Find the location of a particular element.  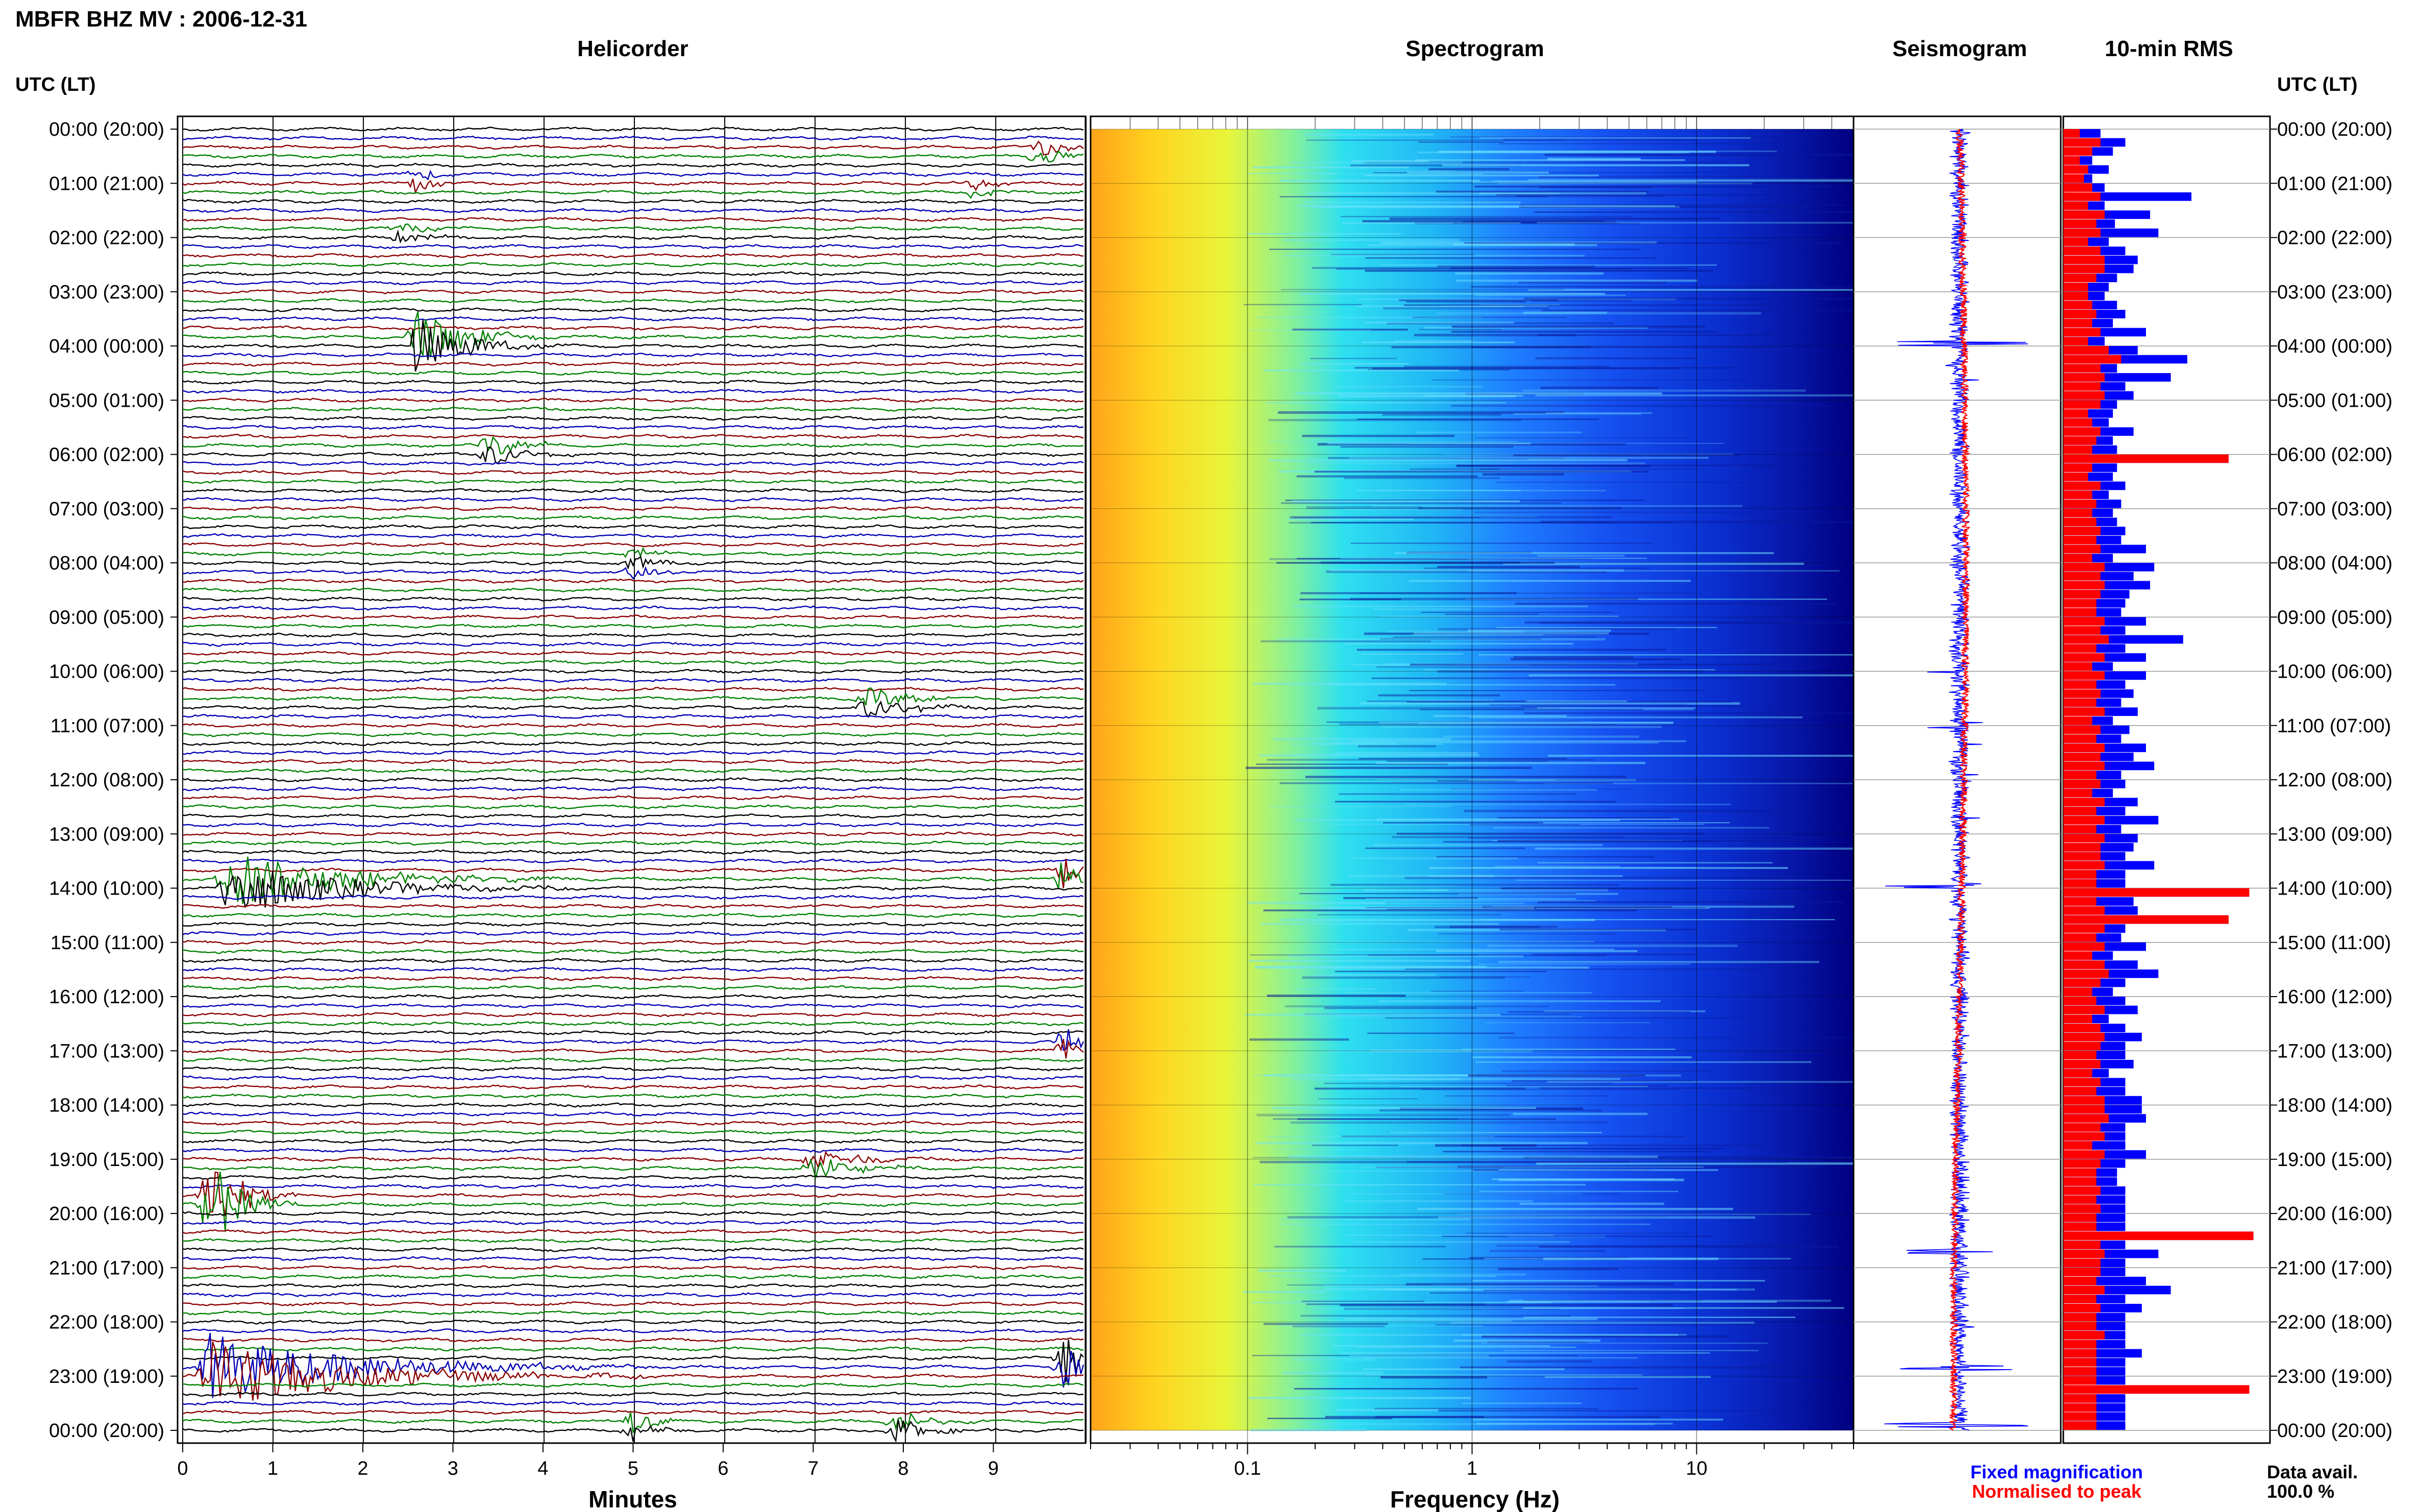

time-tick-label-right: 17:00 (13:00) is located at coordinates (2334, 1051).